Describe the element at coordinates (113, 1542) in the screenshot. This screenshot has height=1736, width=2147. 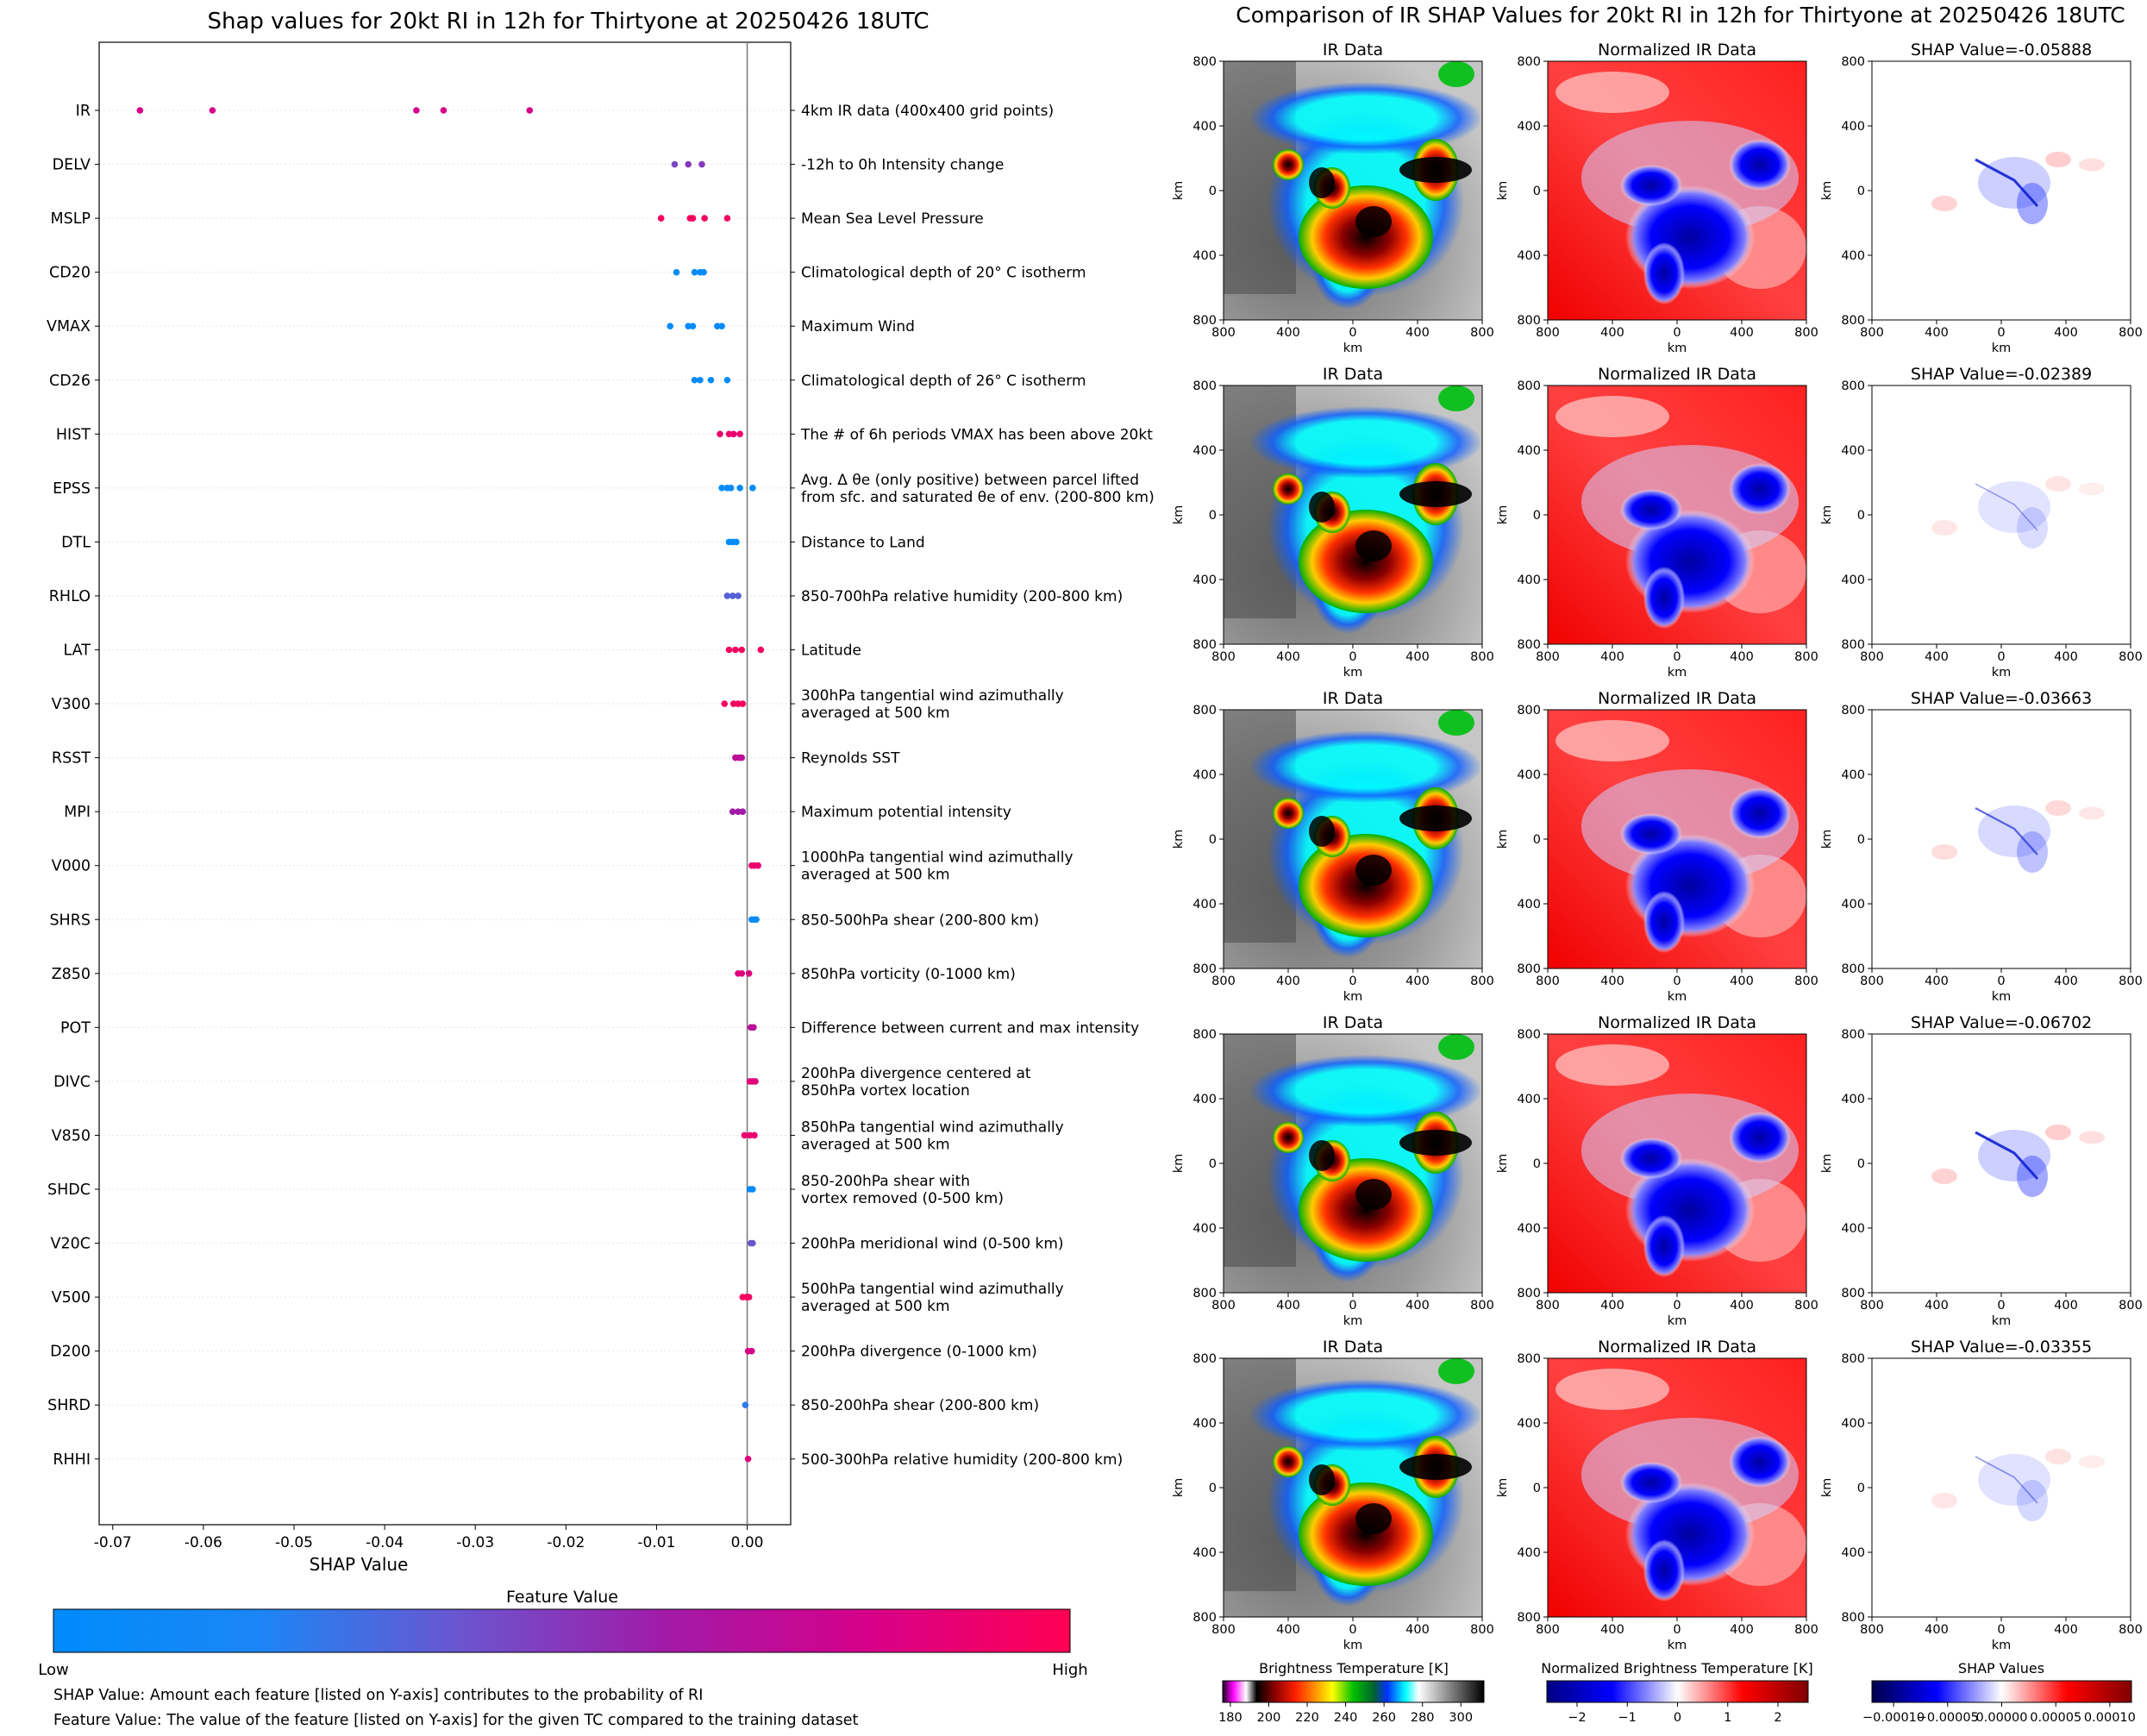
I see `x-tick-label: -0.07` at that location.